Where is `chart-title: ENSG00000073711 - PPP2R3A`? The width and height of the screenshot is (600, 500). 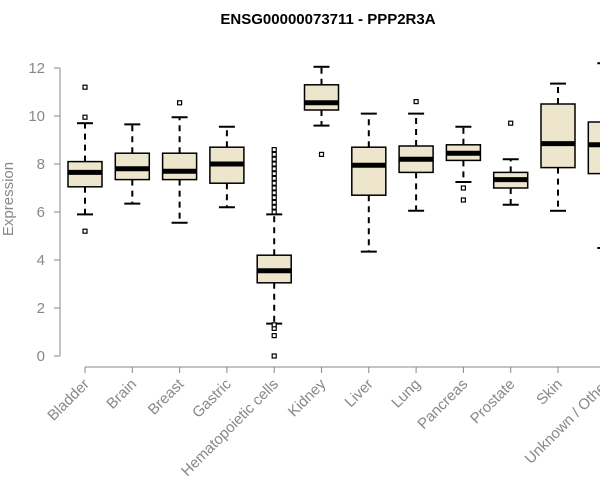 chart-title: ENSG00000073711 - PPP2R3A is located at coordinates (327, 19).